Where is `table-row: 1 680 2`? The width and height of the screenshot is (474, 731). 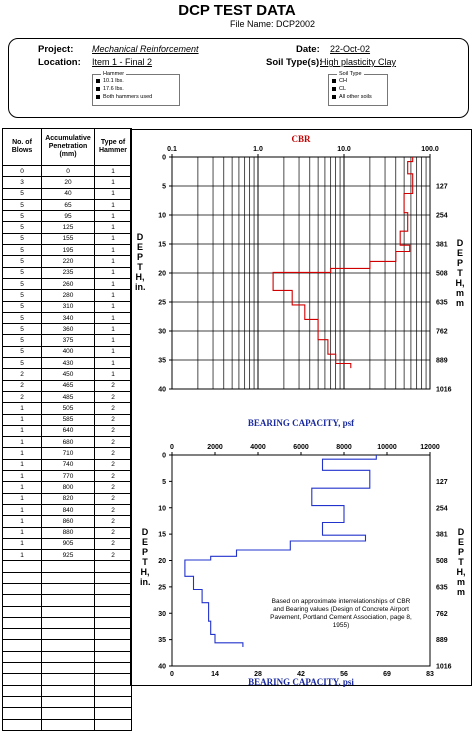 table-row: 1 680 2 is located at coordinates (67, 442).